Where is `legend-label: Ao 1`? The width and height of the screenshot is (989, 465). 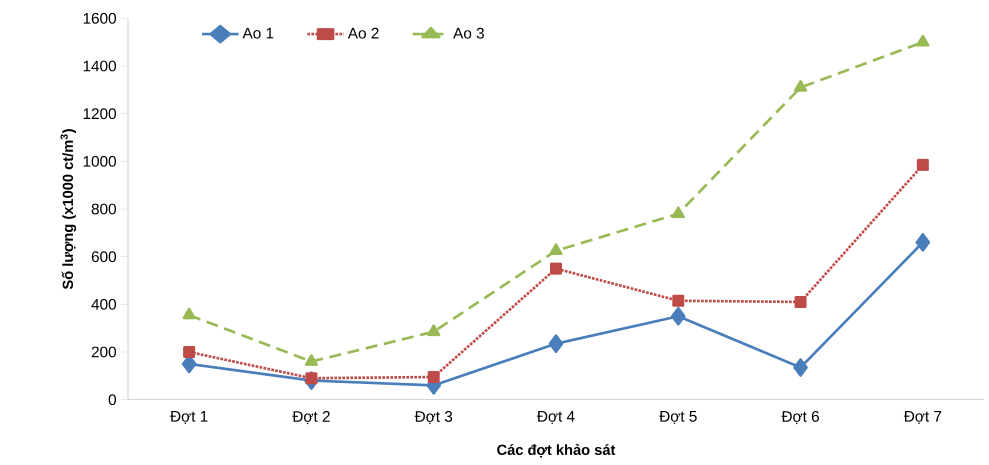 legend-label: Ao 1 is located at coordinates (258, 33).